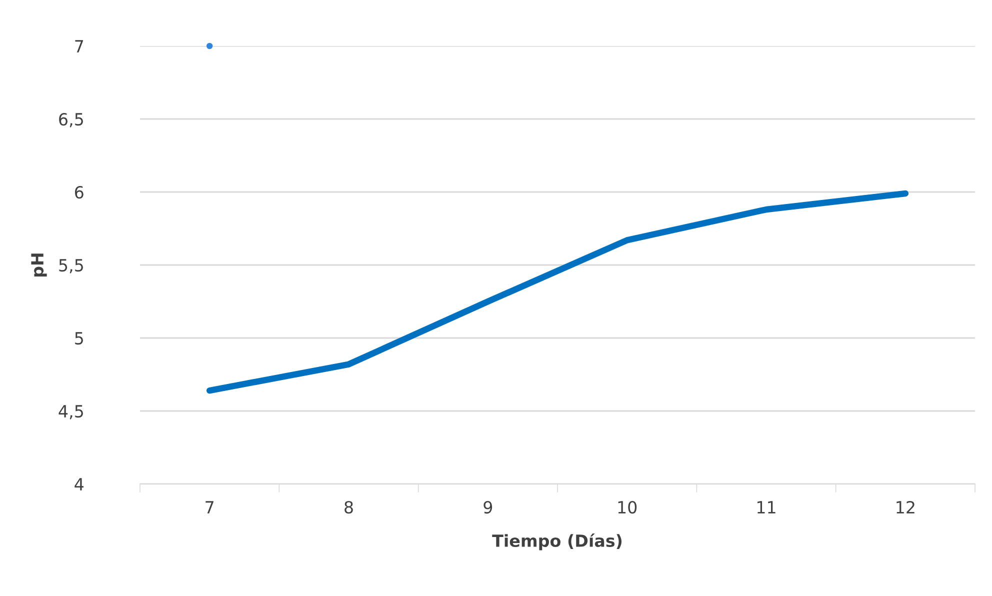  I want to click on x-tick-label: 7, so click(210, 507).